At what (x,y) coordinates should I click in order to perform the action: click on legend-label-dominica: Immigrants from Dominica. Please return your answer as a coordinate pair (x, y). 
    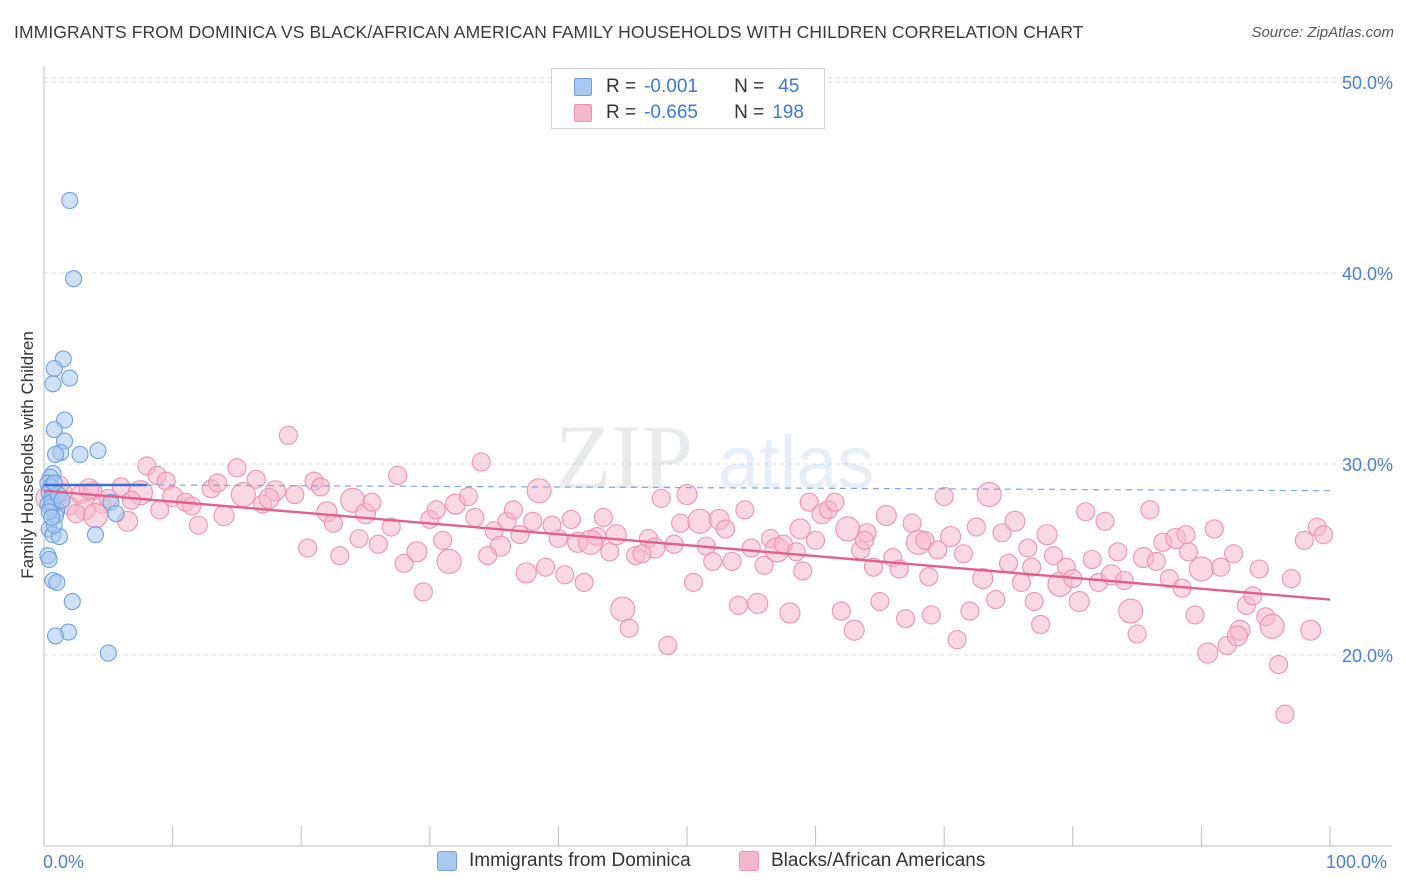
    Looking at the image, I should click on (580, 860).